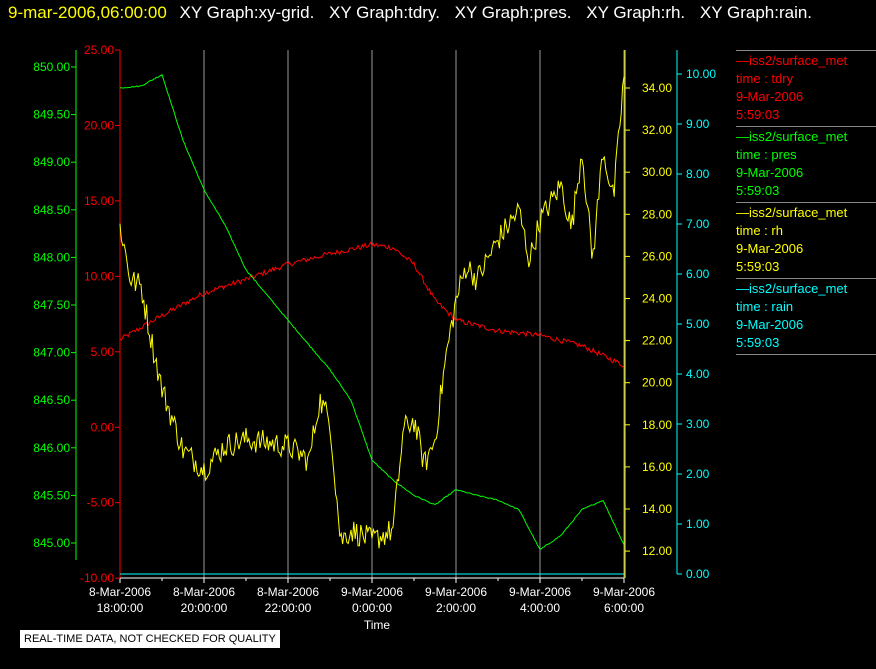  What do you see at coordinates (698, 274) in the screenshot?
I see `rain-tick-label: 6.00` at bounding box center [698, 274].